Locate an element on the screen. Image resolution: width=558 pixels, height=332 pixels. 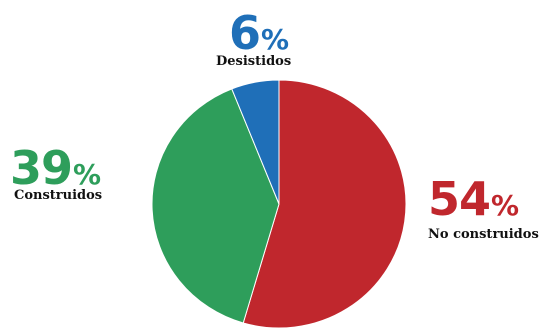
desistidos-slice is located at coordinates (255, 142).